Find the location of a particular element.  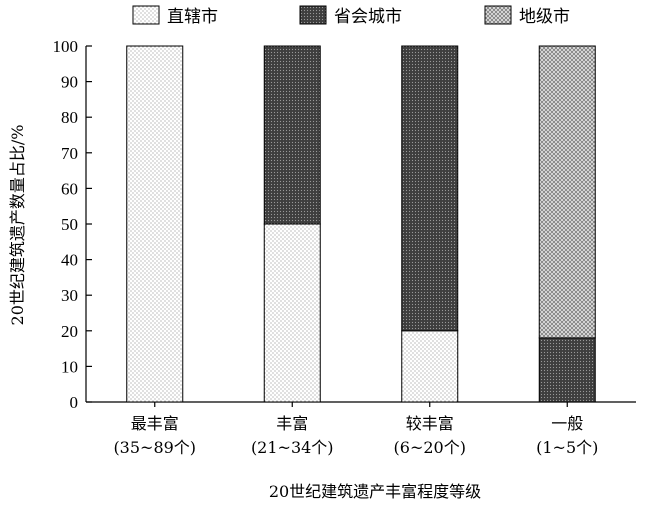

legend: 直辖市 省会城市 地级市 is located at coordinates (351, 16).